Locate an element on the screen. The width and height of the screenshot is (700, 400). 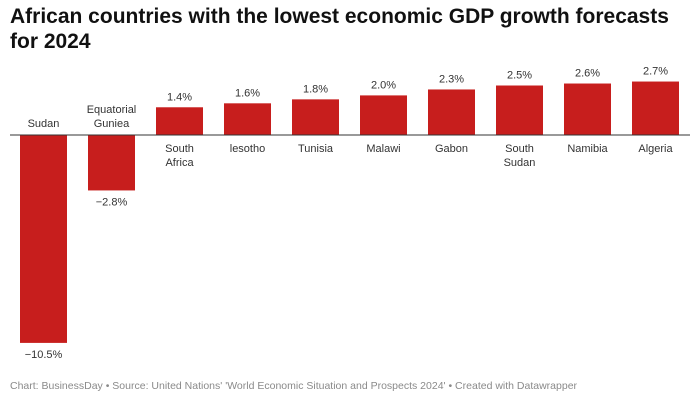
value-label: 2.0% is located at coordinates (383, 85).